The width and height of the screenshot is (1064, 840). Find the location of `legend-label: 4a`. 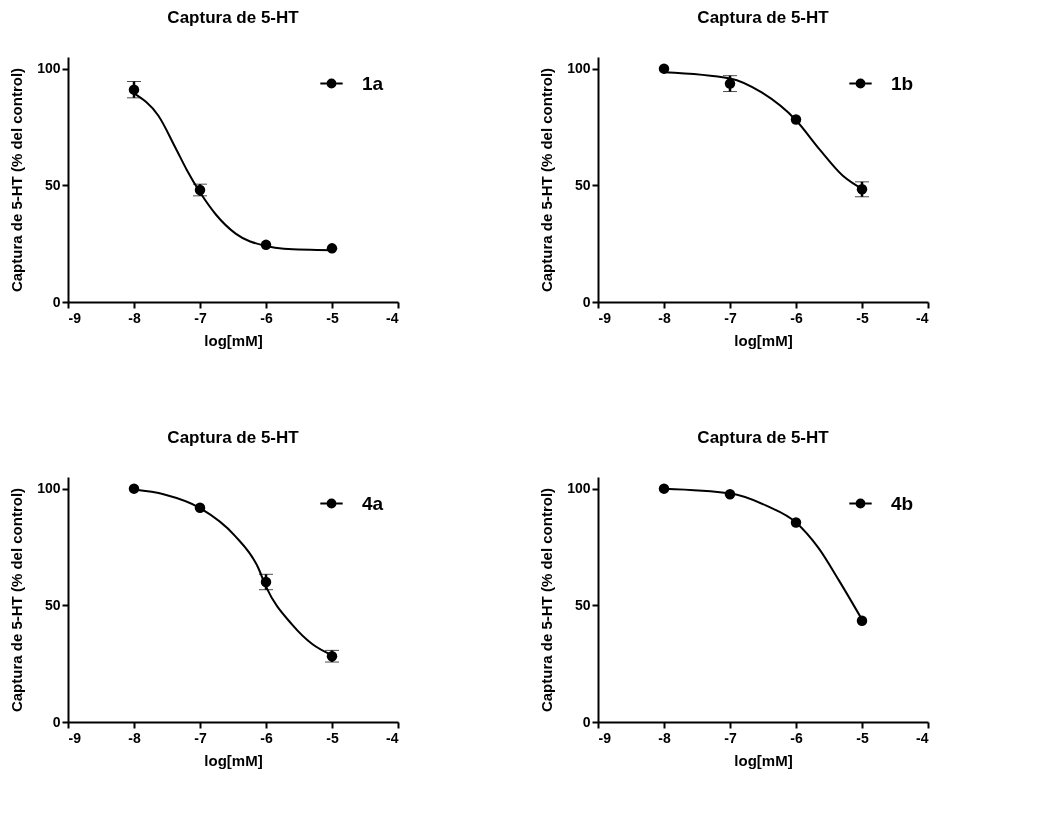

legend-label: 4a is located at coordinates (373, 503).